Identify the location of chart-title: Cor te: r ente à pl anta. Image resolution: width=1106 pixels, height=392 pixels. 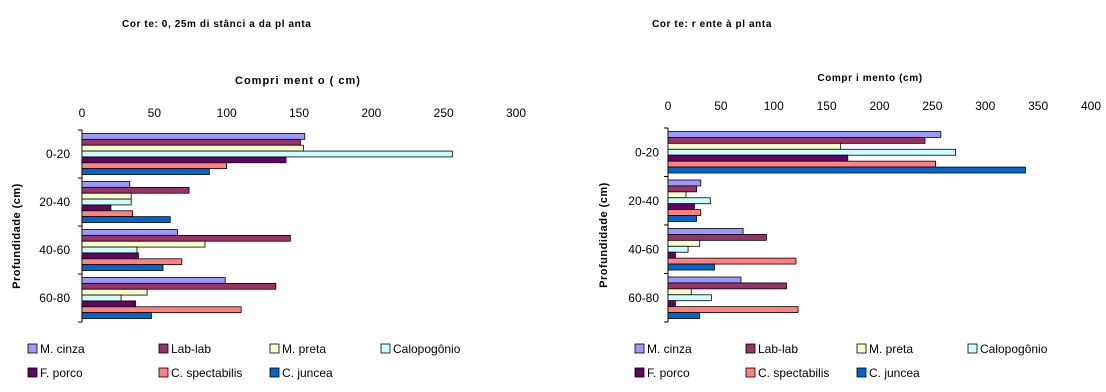
(712, 24).